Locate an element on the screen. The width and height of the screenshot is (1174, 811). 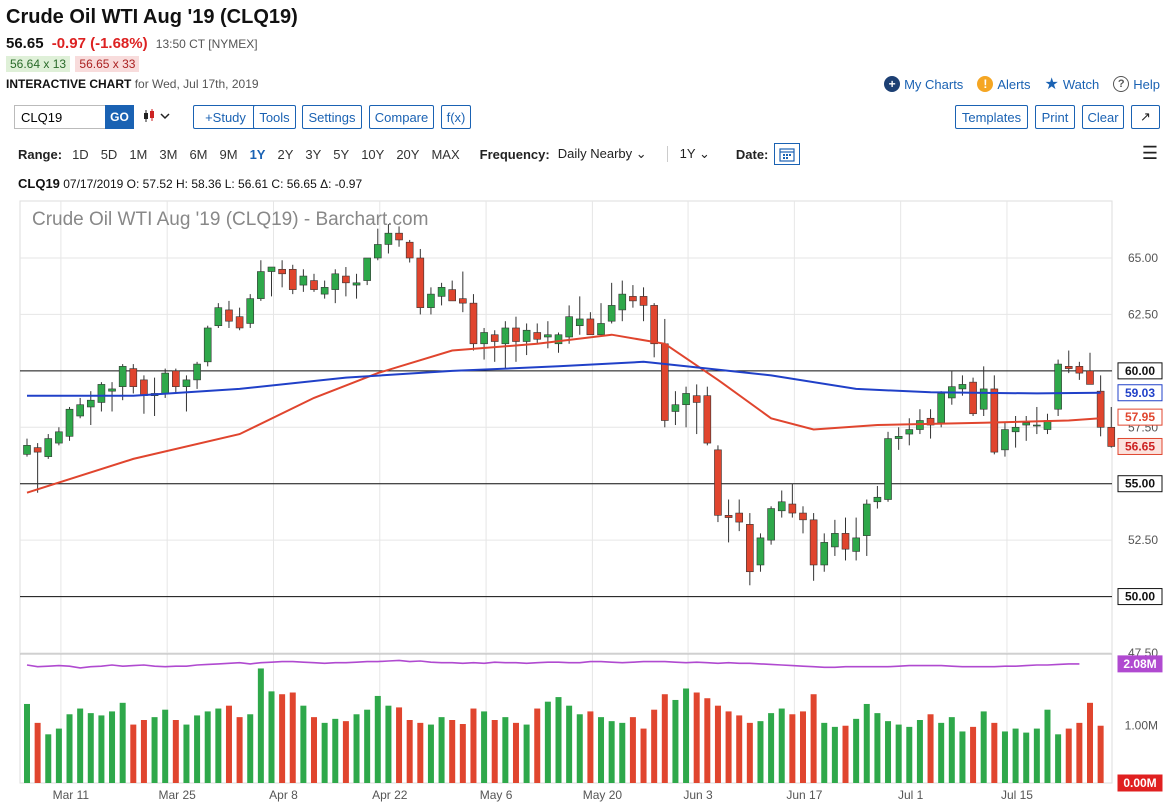
quote-line: 56.65 -0.97 (-1.68%) 13:50 CT [NYMEX] is located at coordinates (132, 43).